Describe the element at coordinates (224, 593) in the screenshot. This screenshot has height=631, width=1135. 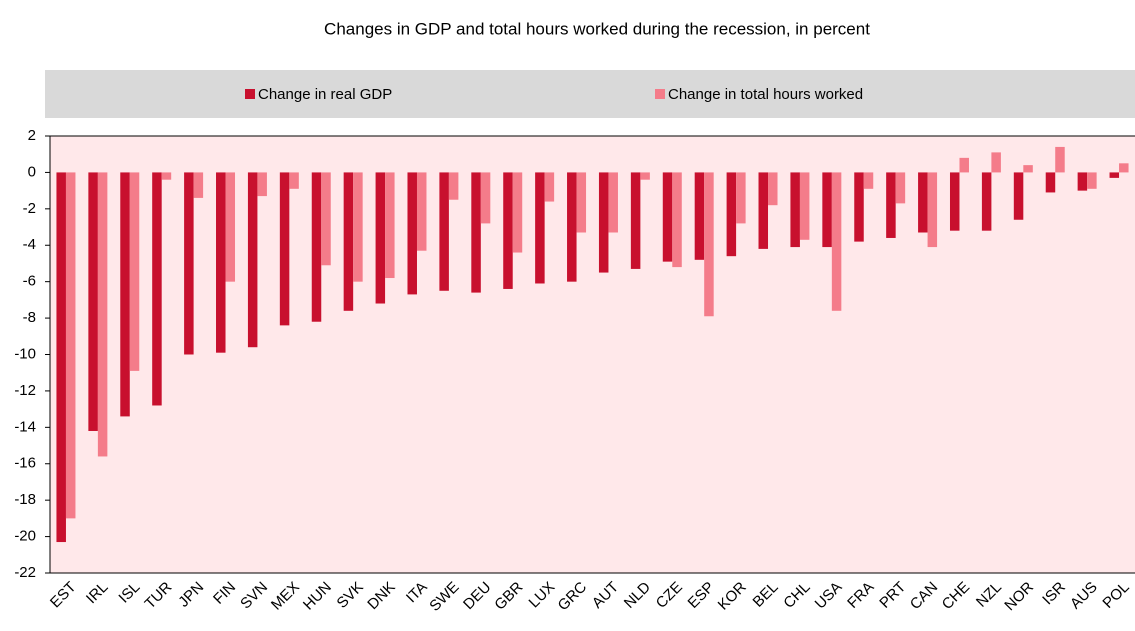
I see `x-tick-label: FIN` at that location.